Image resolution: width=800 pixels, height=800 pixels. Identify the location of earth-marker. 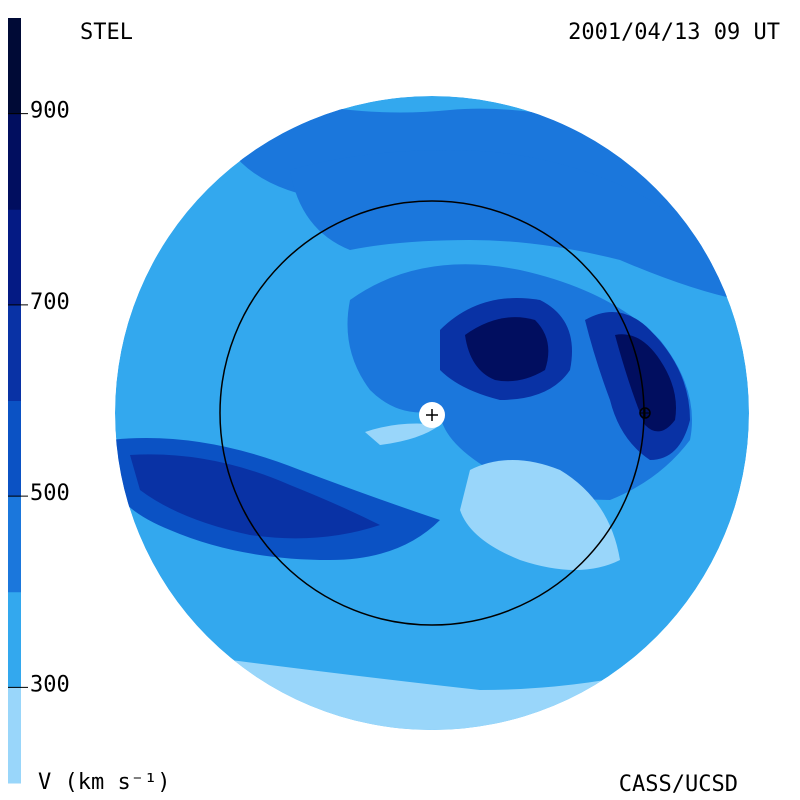
(645, 413).